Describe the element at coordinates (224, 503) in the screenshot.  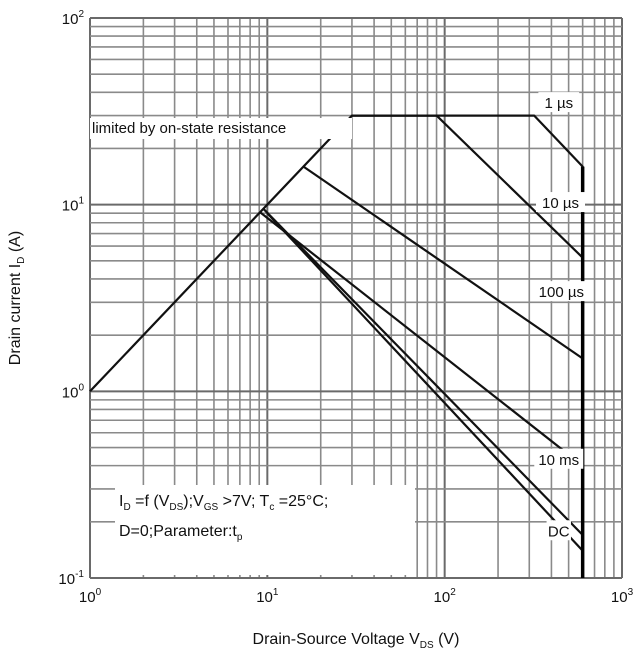
I see `conditions-line-1: ID =f (VDS);VGS >7V; Tc =25°C;` at that location.